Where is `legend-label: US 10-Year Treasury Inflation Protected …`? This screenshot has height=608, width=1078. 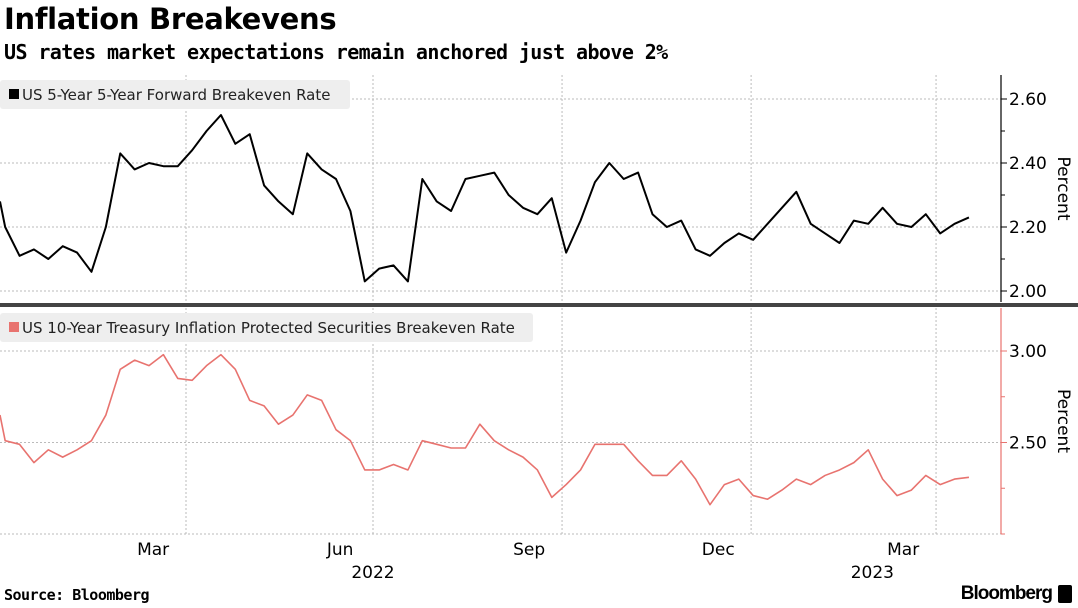
legend-label: US 10-Year Treasury Inflation Protected … is located at coordinates (268, 328).